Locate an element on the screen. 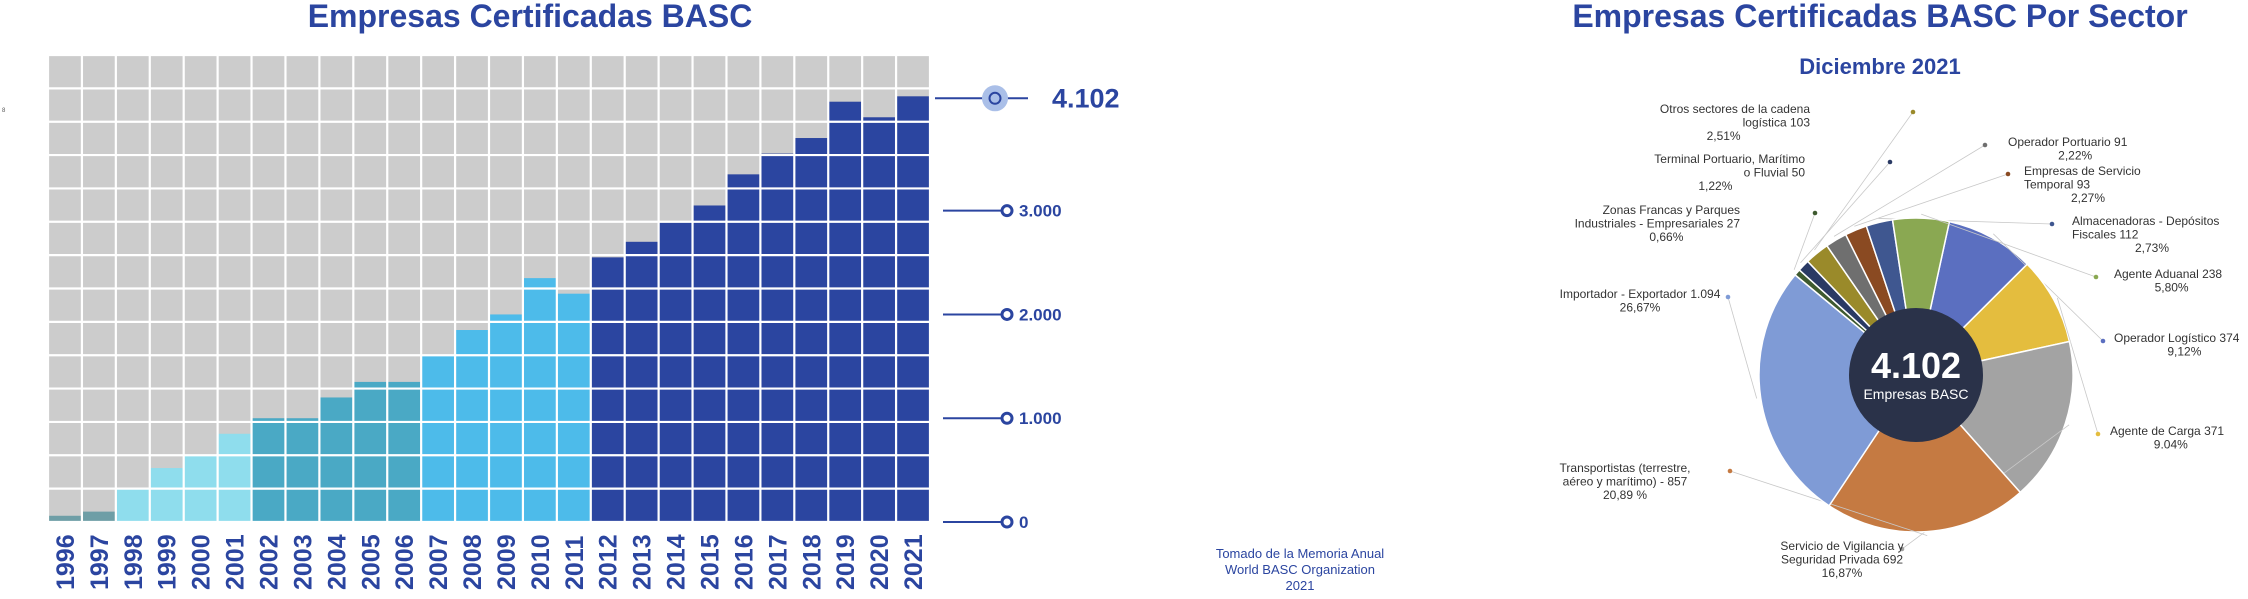 The image size is (2248, 599). slice-label-line: 2,51% is located at coordinates (1724, 136).